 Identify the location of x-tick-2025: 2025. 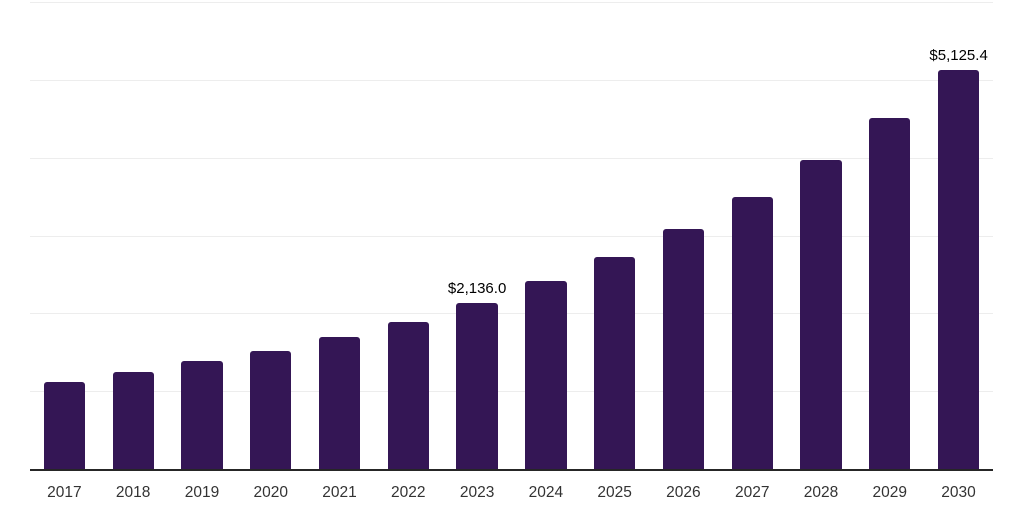
(614, 492).